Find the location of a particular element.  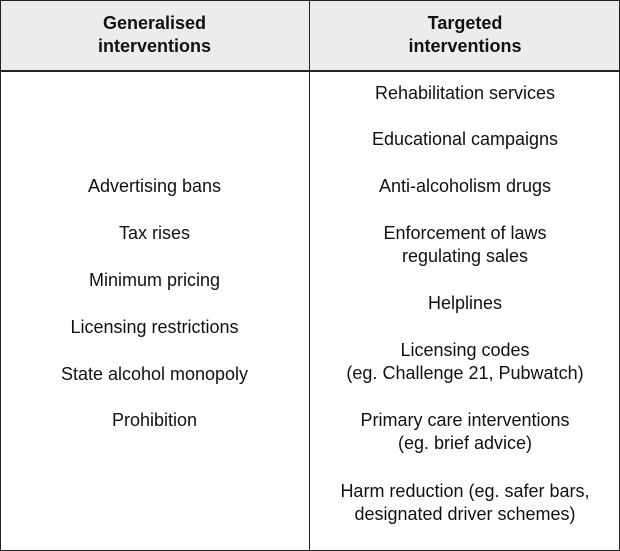

targeted-item-enforcement-of-laws: Enforcement of laws regulating sales is located at coordinates (465, 244).